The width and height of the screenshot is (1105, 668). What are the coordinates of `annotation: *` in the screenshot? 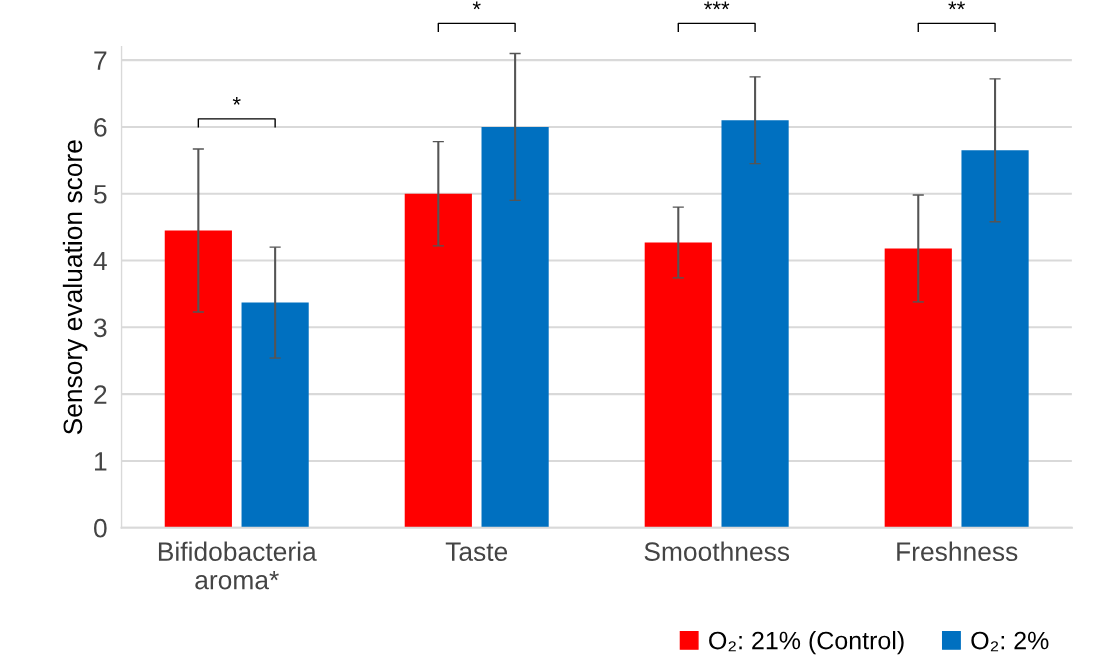 It's located at (236, 101).